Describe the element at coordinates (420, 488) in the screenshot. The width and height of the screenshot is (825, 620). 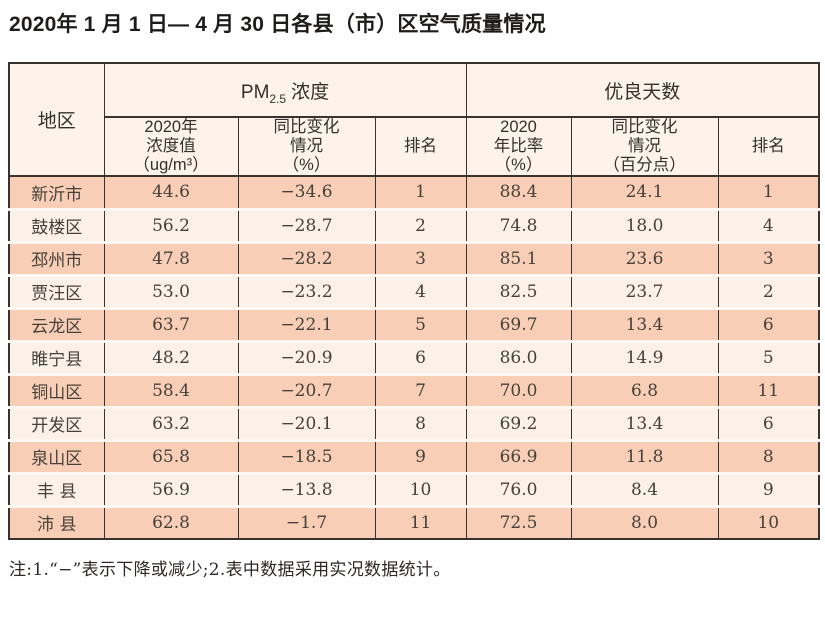
I see `pm-rank-cell: 10` at that location.